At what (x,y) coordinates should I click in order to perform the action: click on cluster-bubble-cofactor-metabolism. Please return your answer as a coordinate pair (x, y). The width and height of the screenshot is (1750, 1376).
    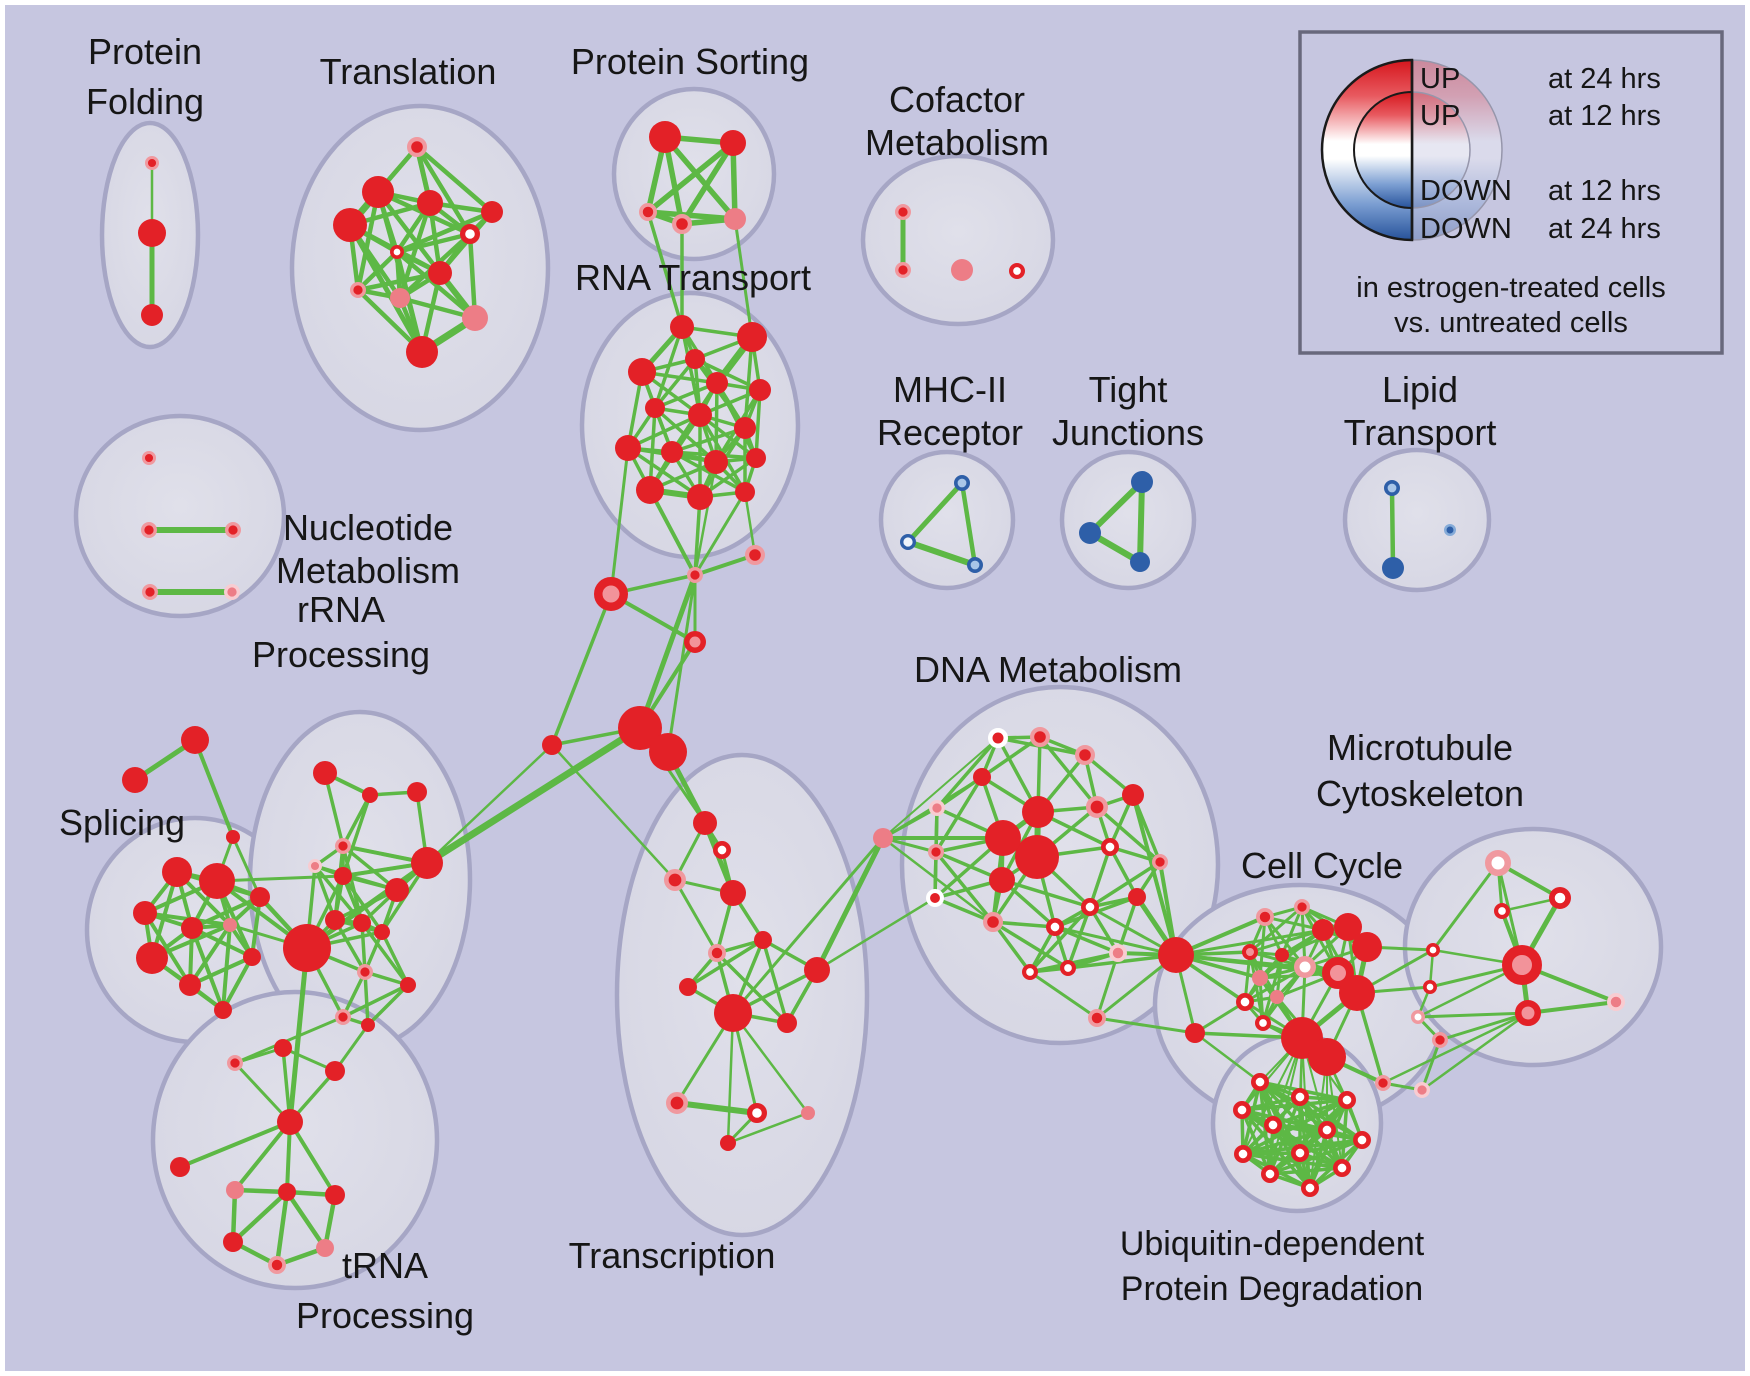
    Looking at the image, I should click on (958, 240).